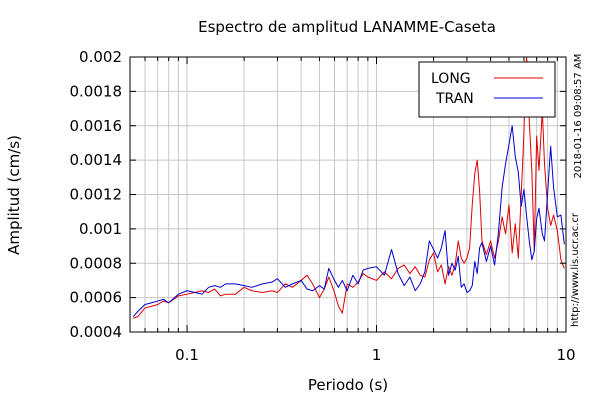 This screenshot has height=400, width=600. I want to click on legend: LONG TRAN, so click(487, 89).